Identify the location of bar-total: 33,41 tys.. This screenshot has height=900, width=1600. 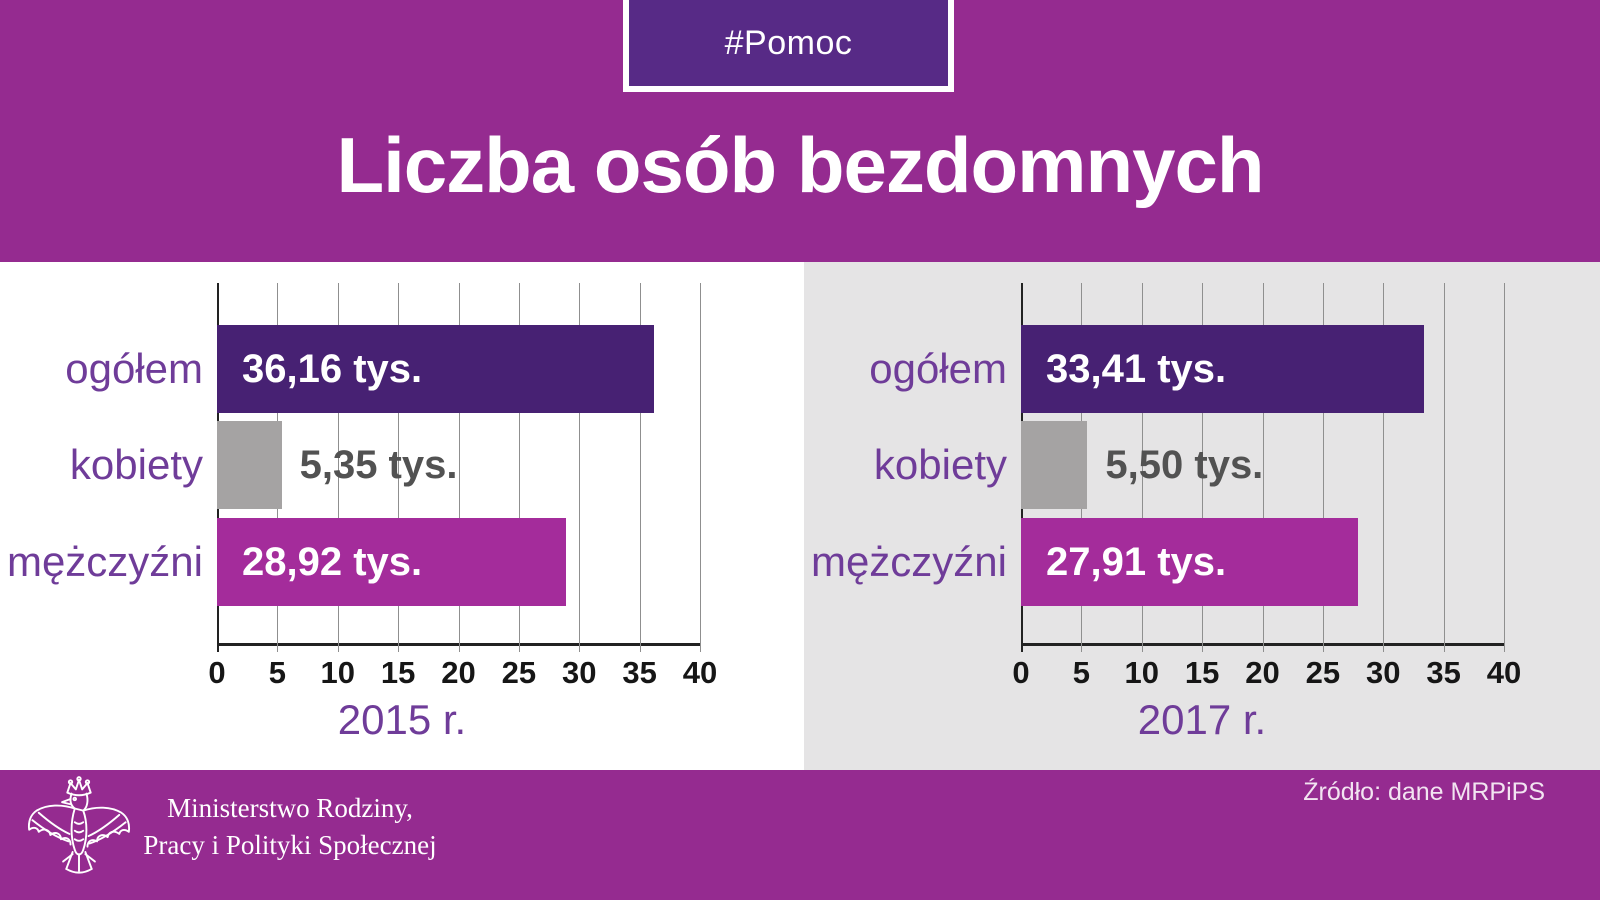
(1223, 369).